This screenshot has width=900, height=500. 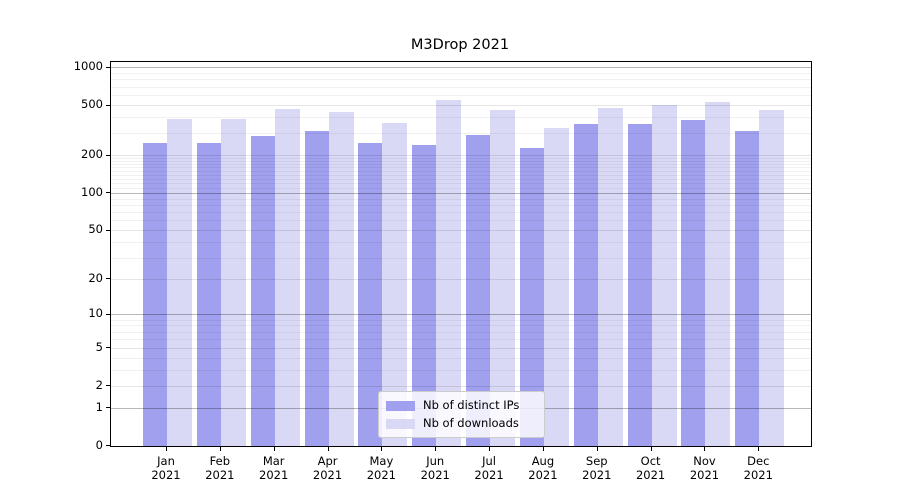 I want to click on y-tick-label-200: 200, so click(x=92, y=154).